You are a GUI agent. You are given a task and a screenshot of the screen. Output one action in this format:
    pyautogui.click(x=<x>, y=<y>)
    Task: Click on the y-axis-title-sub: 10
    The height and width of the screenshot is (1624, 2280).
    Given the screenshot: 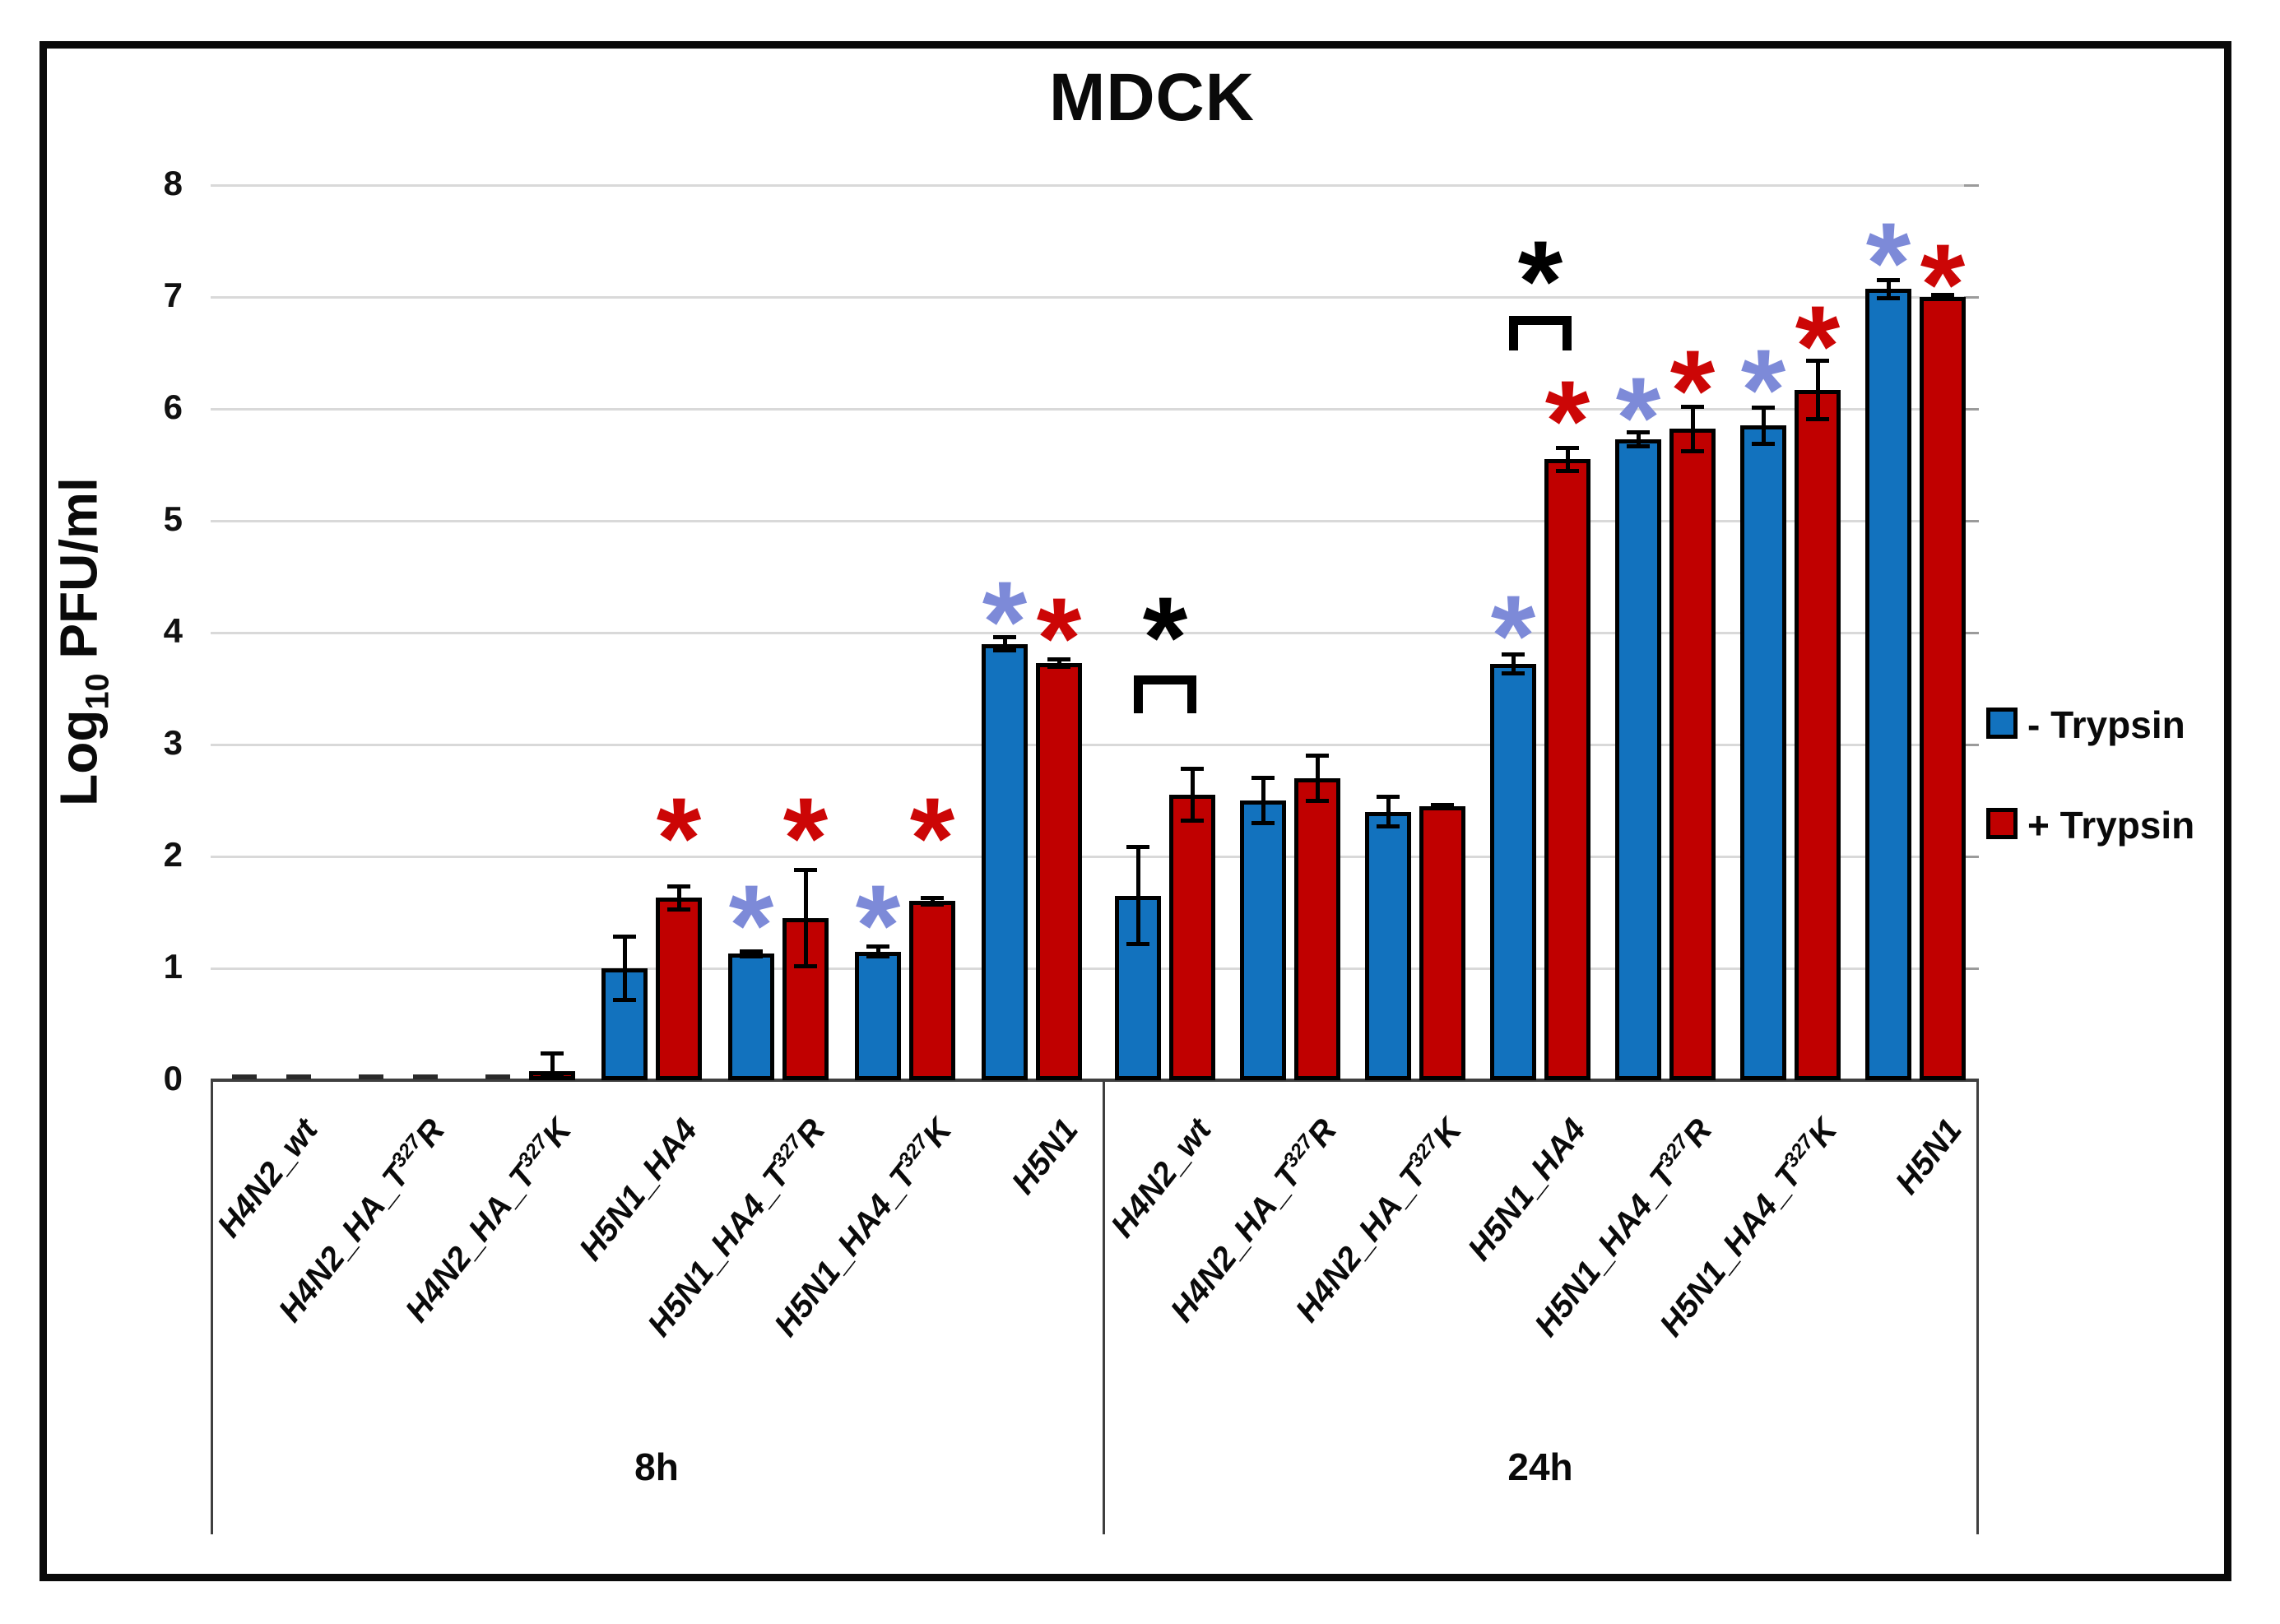 What is the action you would take?
    pyautogui.click(x=97, y=691)
    